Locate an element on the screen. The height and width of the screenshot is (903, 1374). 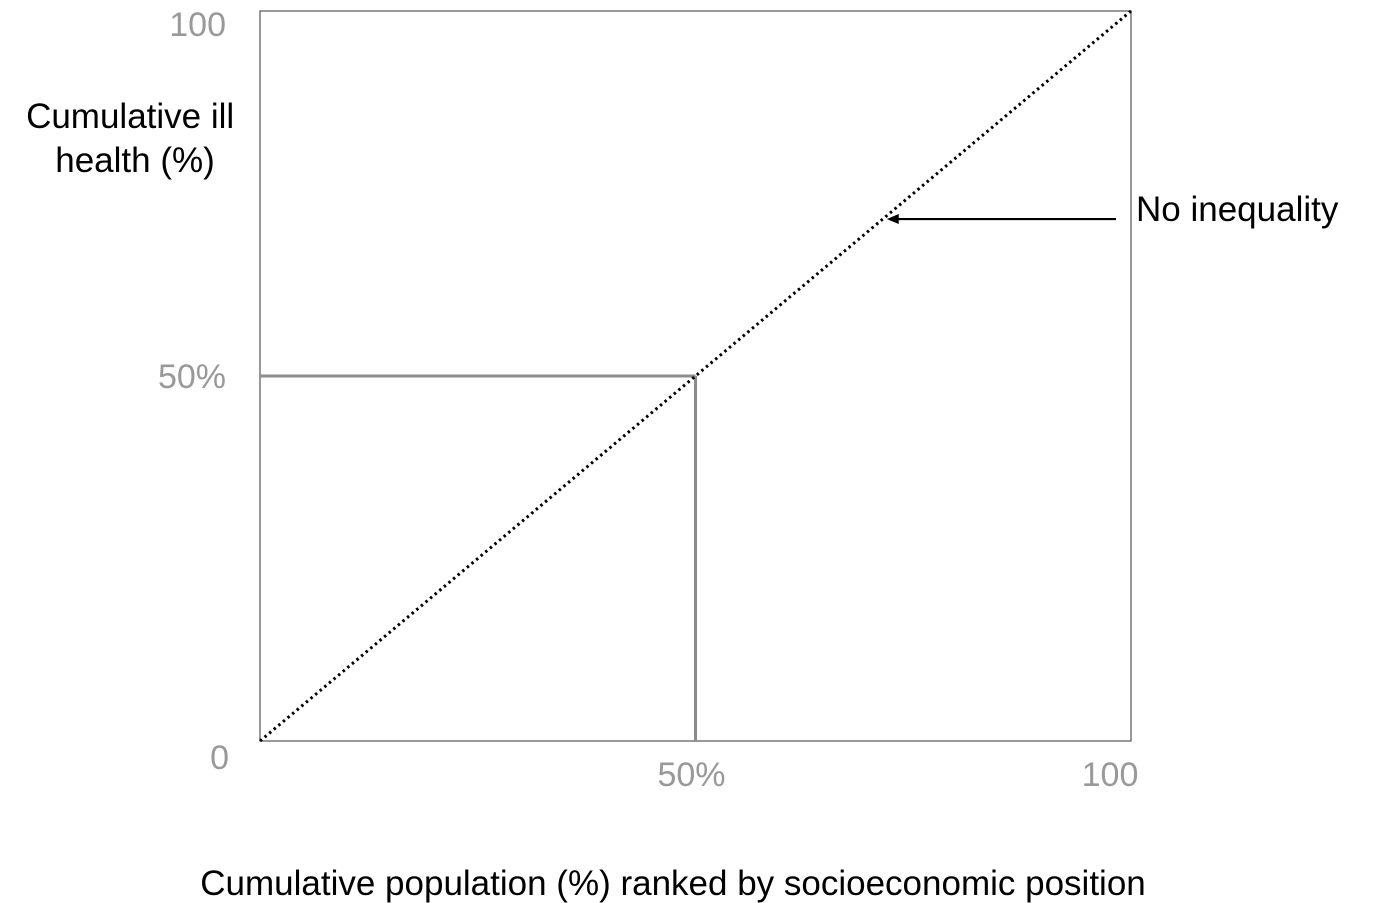
x-tick-label-100: 100 is located at coordinates (1110, 775).